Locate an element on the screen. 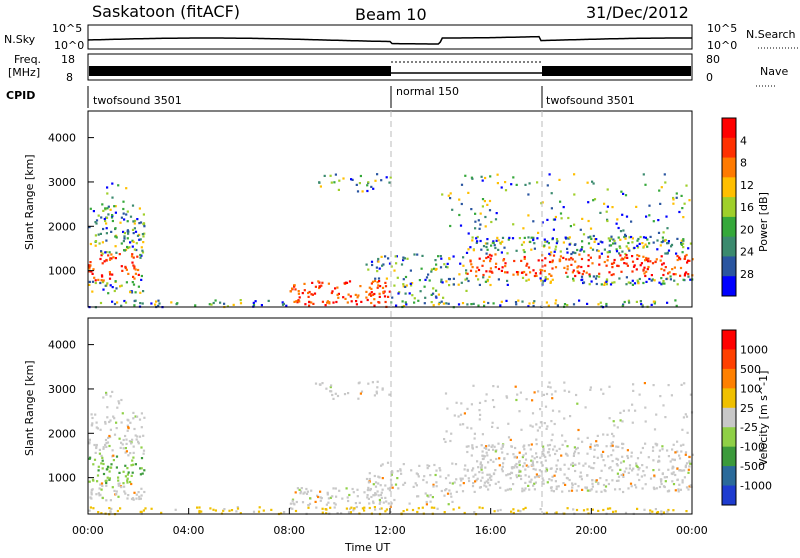 This screenshot has height=558, width=800. y-tick-label: 2000 is located at coordinates (62, 226).